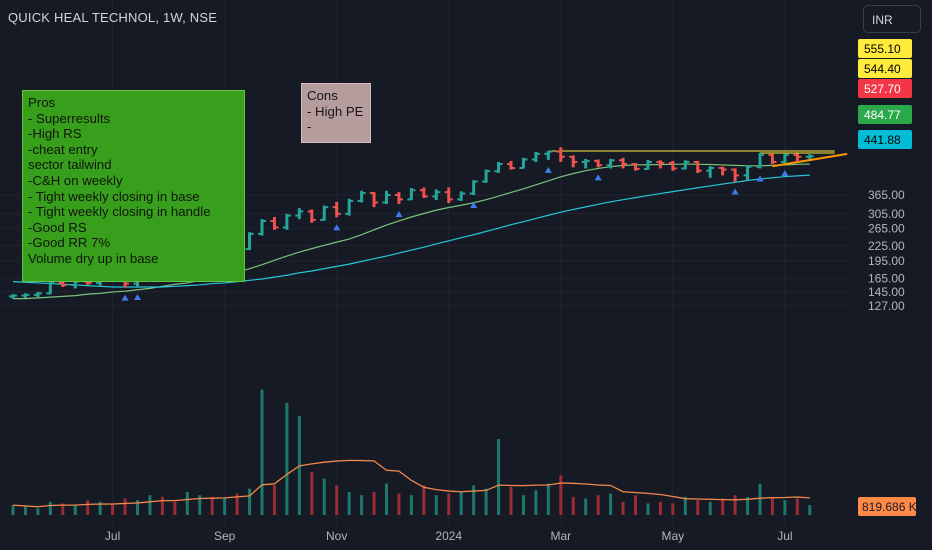 The height and width of the screenshot is (550, 932). What do you see at coordinates (892, 19) in the screenshot?
I see `currency-button: INR` at bounding box center [892, 19].